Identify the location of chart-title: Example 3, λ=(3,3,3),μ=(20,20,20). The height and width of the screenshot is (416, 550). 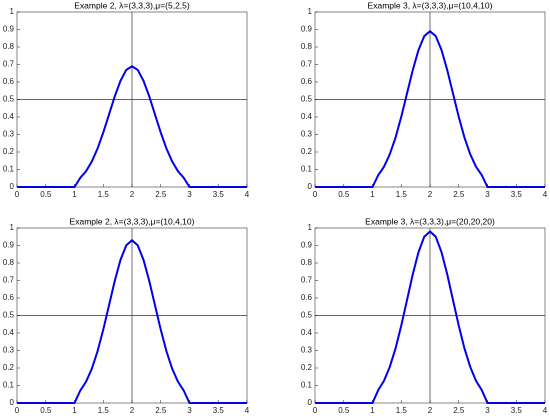
(430, 221).